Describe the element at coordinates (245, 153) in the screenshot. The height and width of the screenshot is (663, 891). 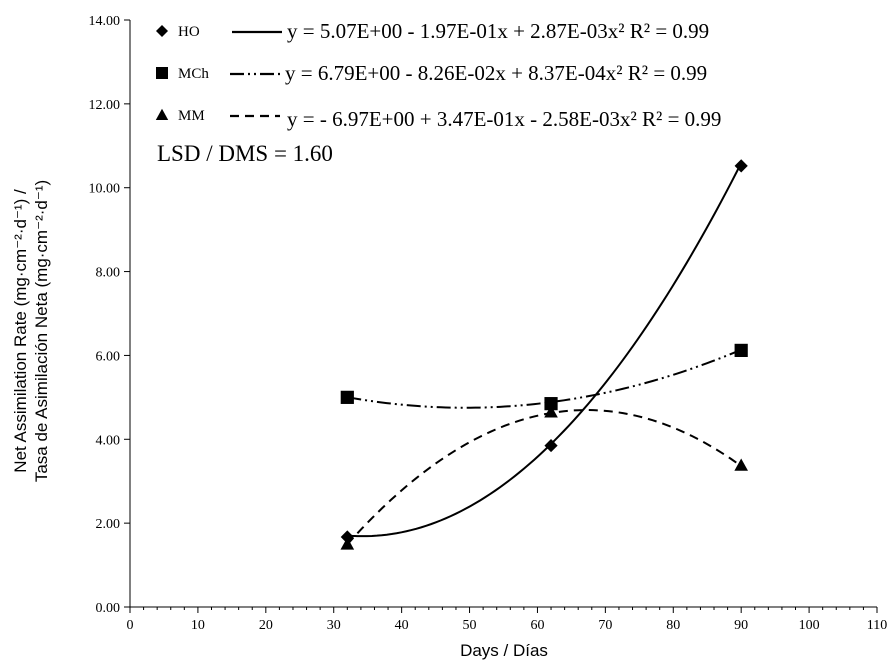
I see `lsd-annotation: LSD / DMS = 1.60` at that location.